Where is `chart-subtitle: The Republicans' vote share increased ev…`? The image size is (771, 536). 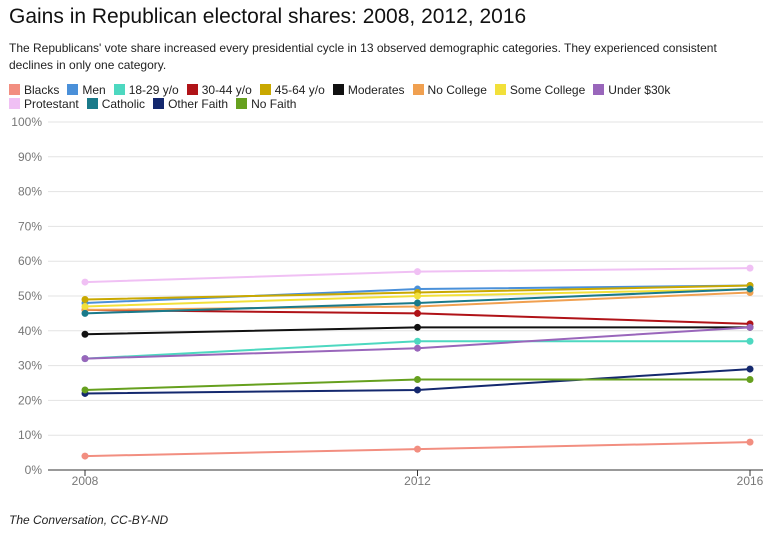 chart-subtitle: The Republicans' vote share increased ev… is located at coordinates (363, 56).